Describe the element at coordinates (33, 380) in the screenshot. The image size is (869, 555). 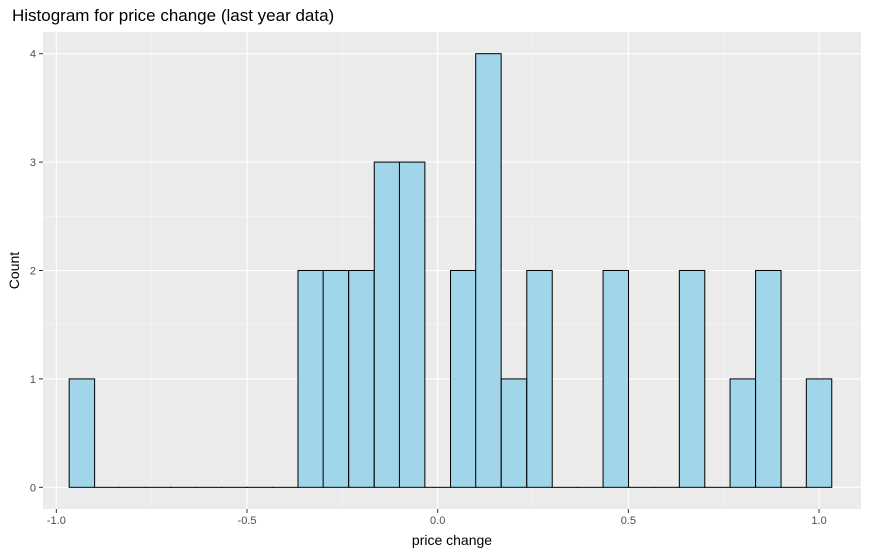
I see `y-tick-label: 1` at that location.